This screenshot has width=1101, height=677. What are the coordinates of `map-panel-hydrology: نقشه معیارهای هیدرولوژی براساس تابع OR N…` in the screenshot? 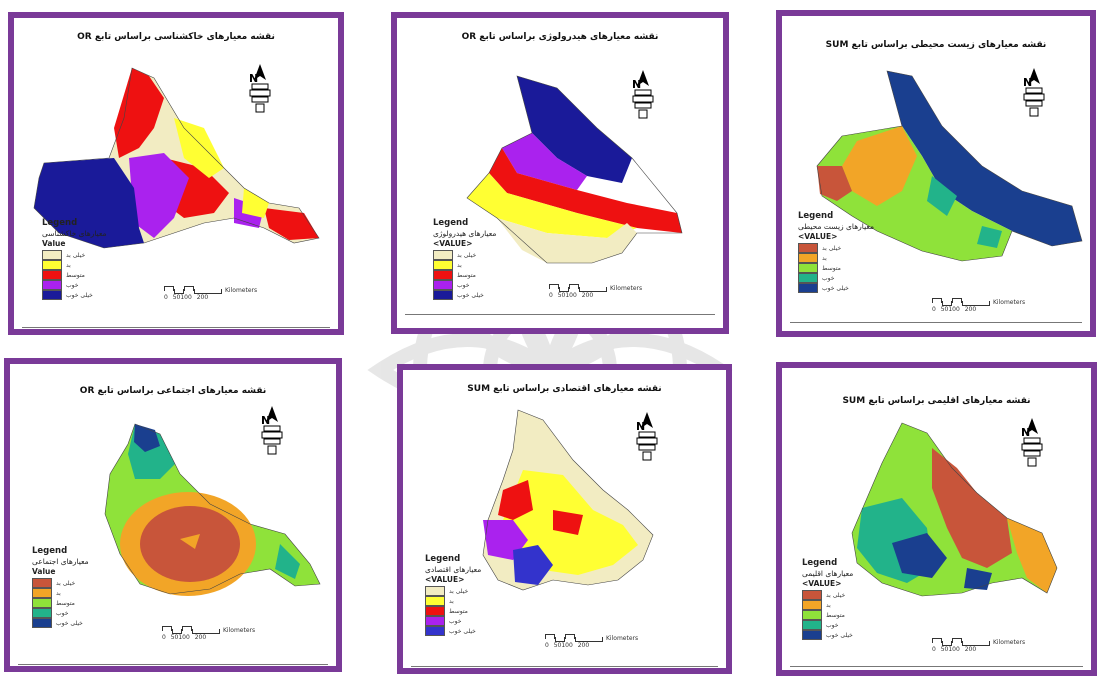 It's located at (560, 173).